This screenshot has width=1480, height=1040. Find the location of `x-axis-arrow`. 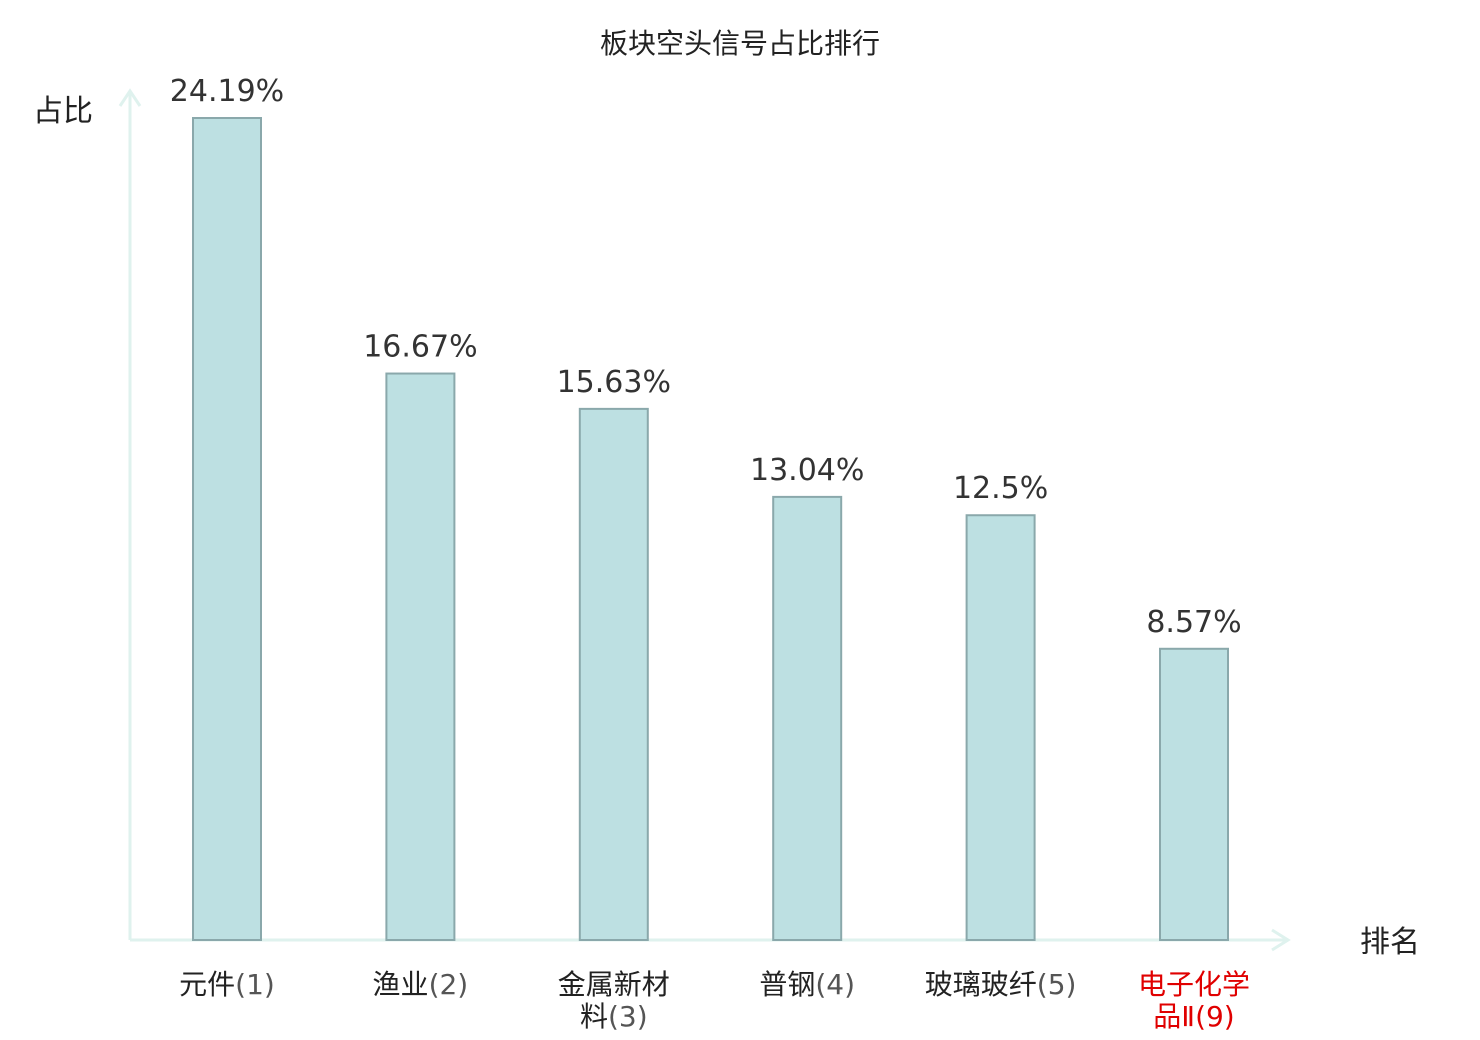

x-axis-arrow is located at coordinates (1281, 940).